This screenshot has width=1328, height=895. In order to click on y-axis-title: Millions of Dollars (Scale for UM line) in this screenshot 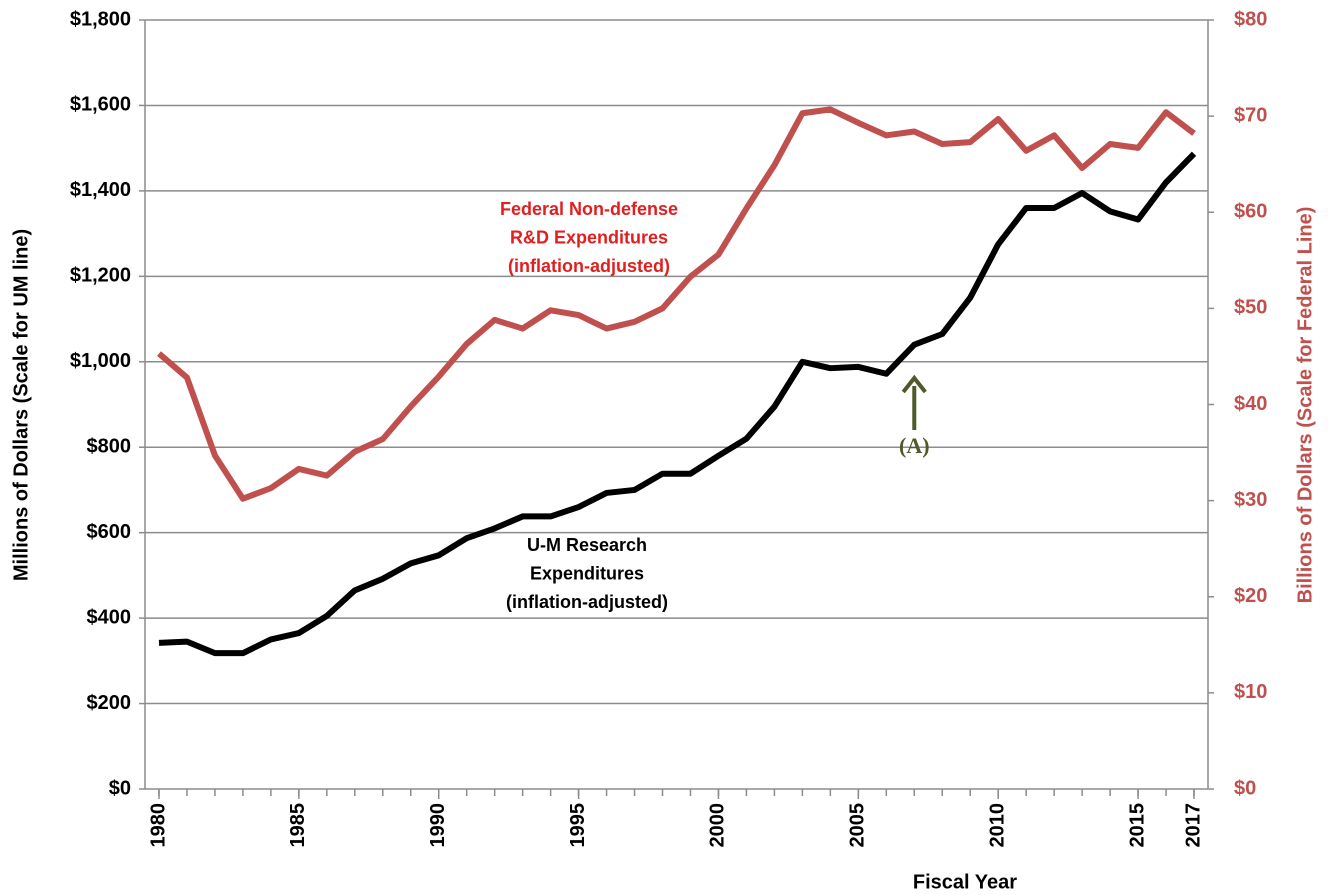, I will do `click(21, 405)`.